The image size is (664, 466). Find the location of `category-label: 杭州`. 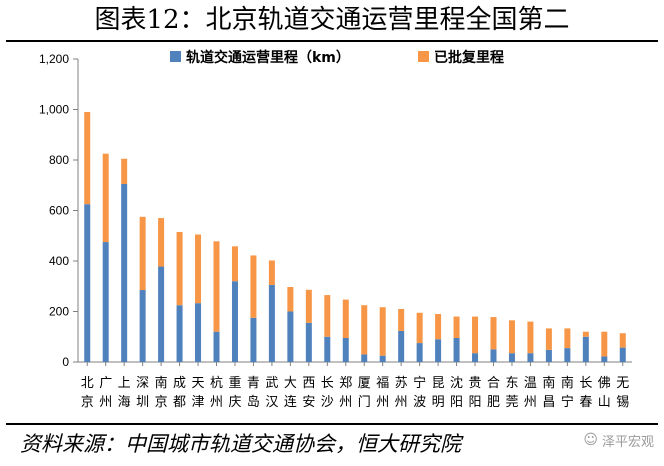

category-label: 杭州 is located at coordinates (216, 393).